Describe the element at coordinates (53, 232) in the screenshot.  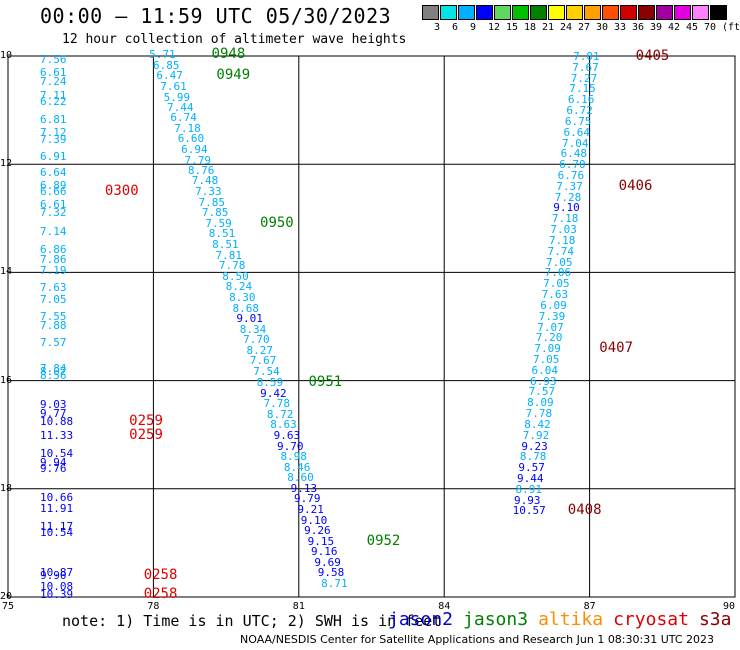
I see `wave-height-value: 7.14` at that location.